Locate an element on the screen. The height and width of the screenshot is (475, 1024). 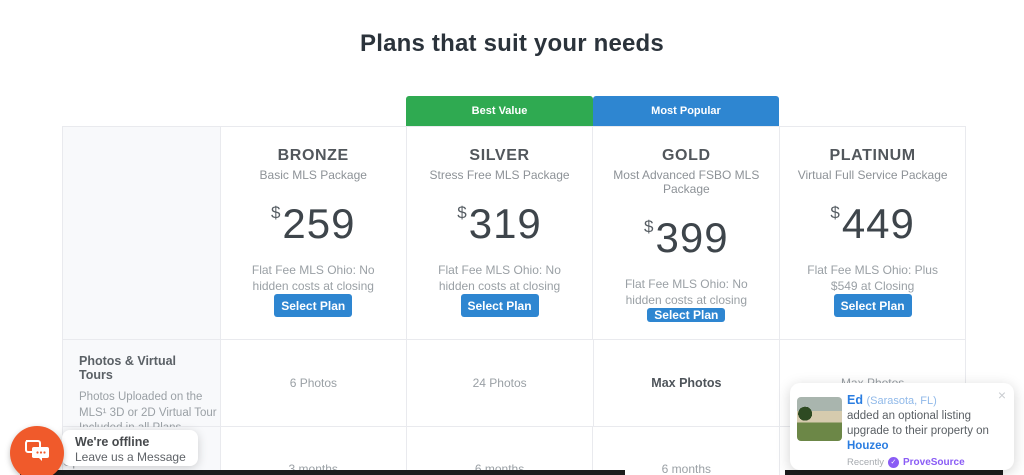
chat-action-text: Leave us a Message is located at coordinates (130, 457).